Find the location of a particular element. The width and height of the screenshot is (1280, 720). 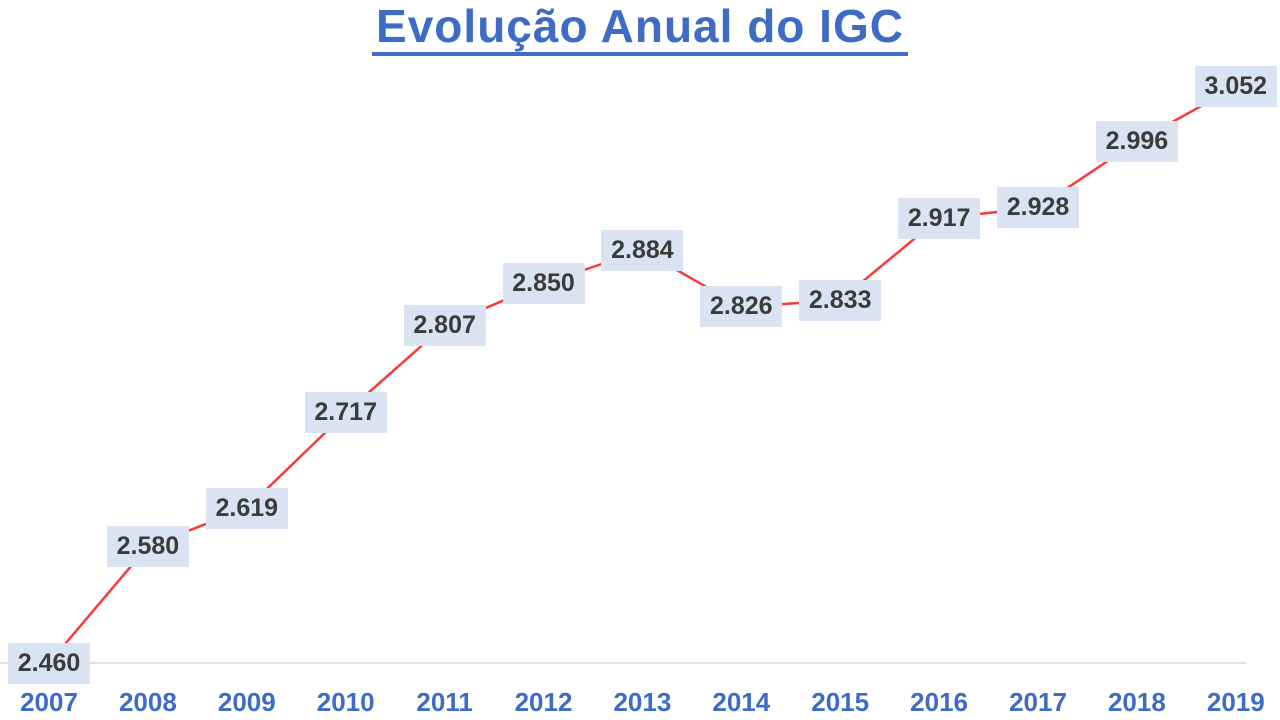

x-tick-label-2014: 2014 is located at coordinates (741, 702).